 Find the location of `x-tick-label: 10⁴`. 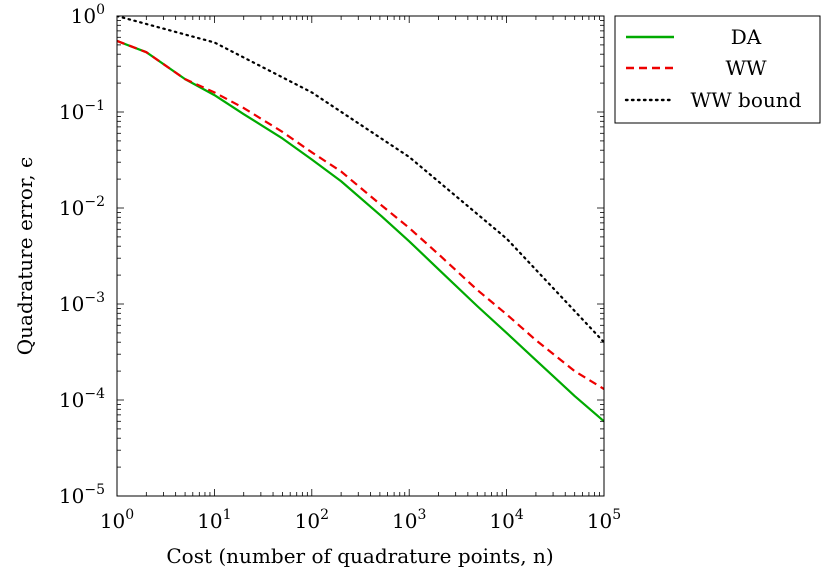

x-tick-label: 10⁴ is located at coordinates (506, 520).